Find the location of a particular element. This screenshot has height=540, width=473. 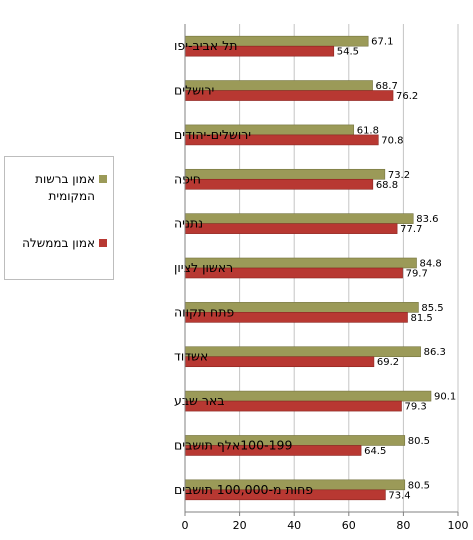

tick-label-5: 100 is located at coordinates (458, 525).